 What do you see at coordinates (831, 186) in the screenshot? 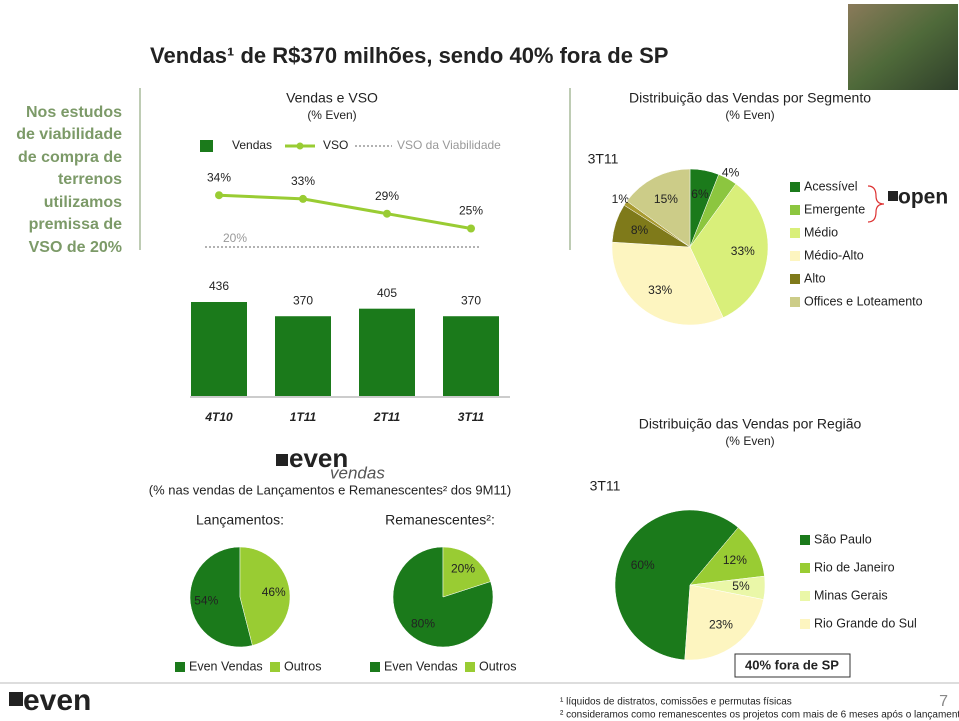
I see `legend-label: Acessível` at bounding box center [831, 186].